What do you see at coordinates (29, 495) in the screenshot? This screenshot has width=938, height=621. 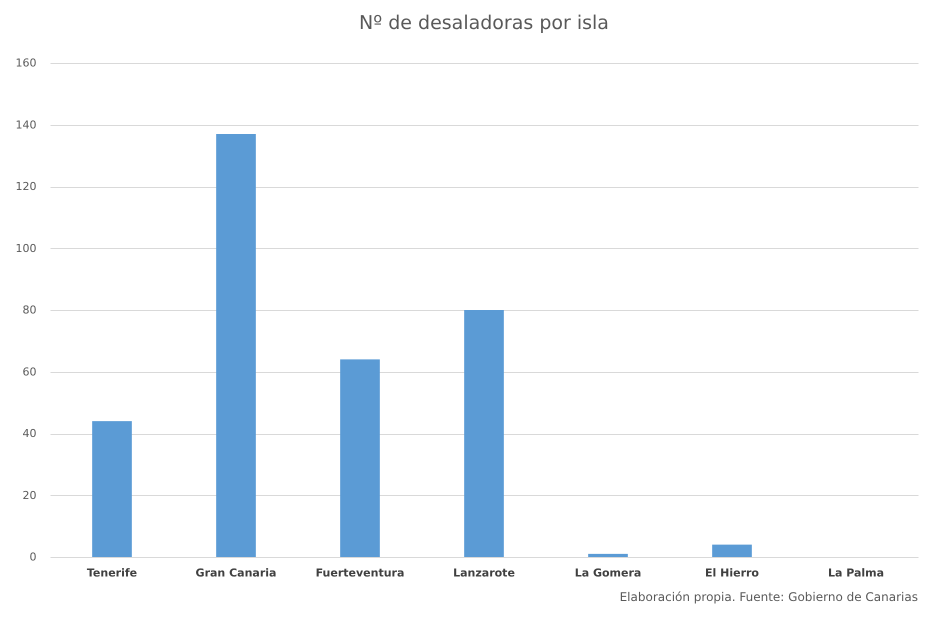 I see `y-tick-label: 20` at bounding box center [29, 495].